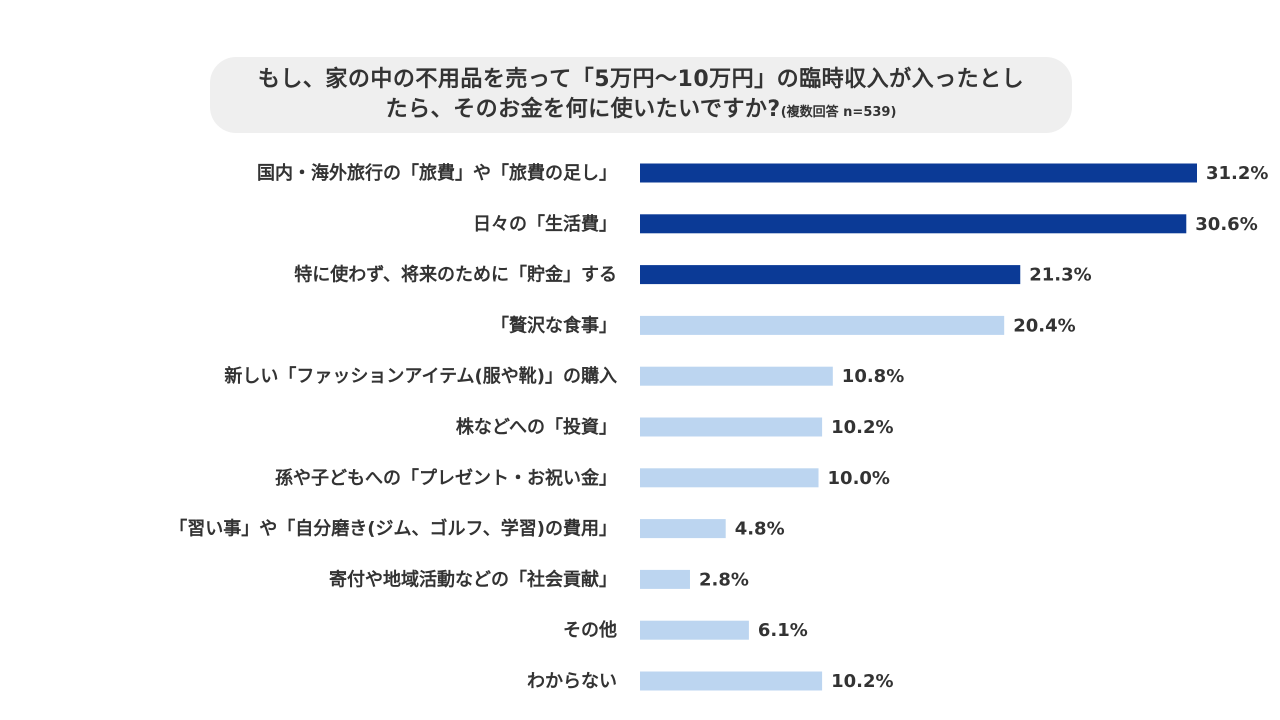 This screenshot has height=720, width=1280. I want to click on category-label: 新しい「ファッションアイテム(服や靴)」の購入, so click(420, 376).